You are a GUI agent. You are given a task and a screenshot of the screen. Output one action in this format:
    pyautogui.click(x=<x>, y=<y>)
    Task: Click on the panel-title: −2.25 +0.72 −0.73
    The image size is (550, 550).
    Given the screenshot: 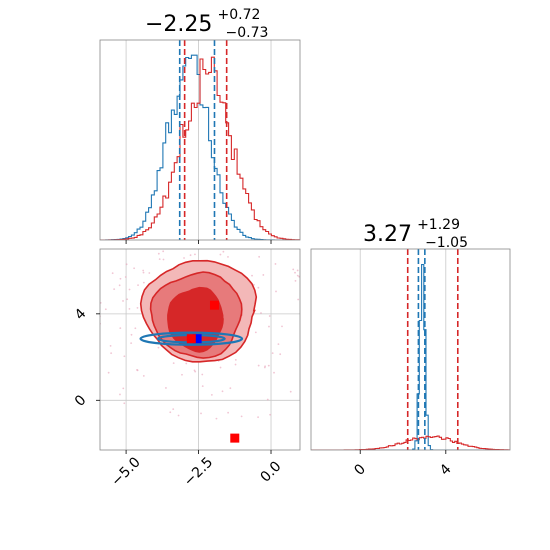 What is the action you would take?
    pyautogui.click(x=206, y=22)
    